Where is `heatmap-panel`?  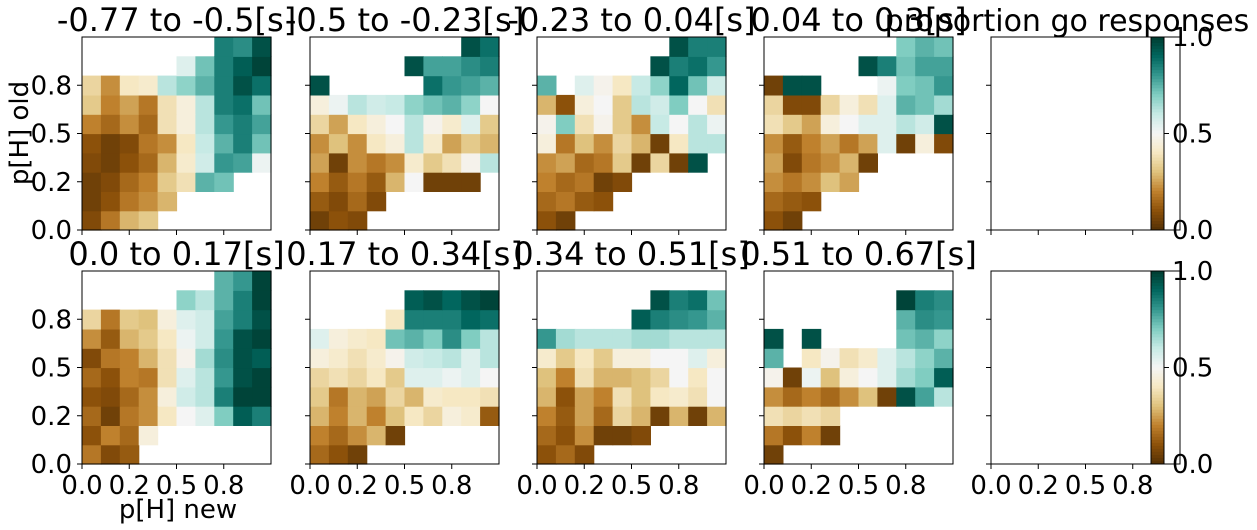 heatmap-panel is located at coordinates (1083, 135).